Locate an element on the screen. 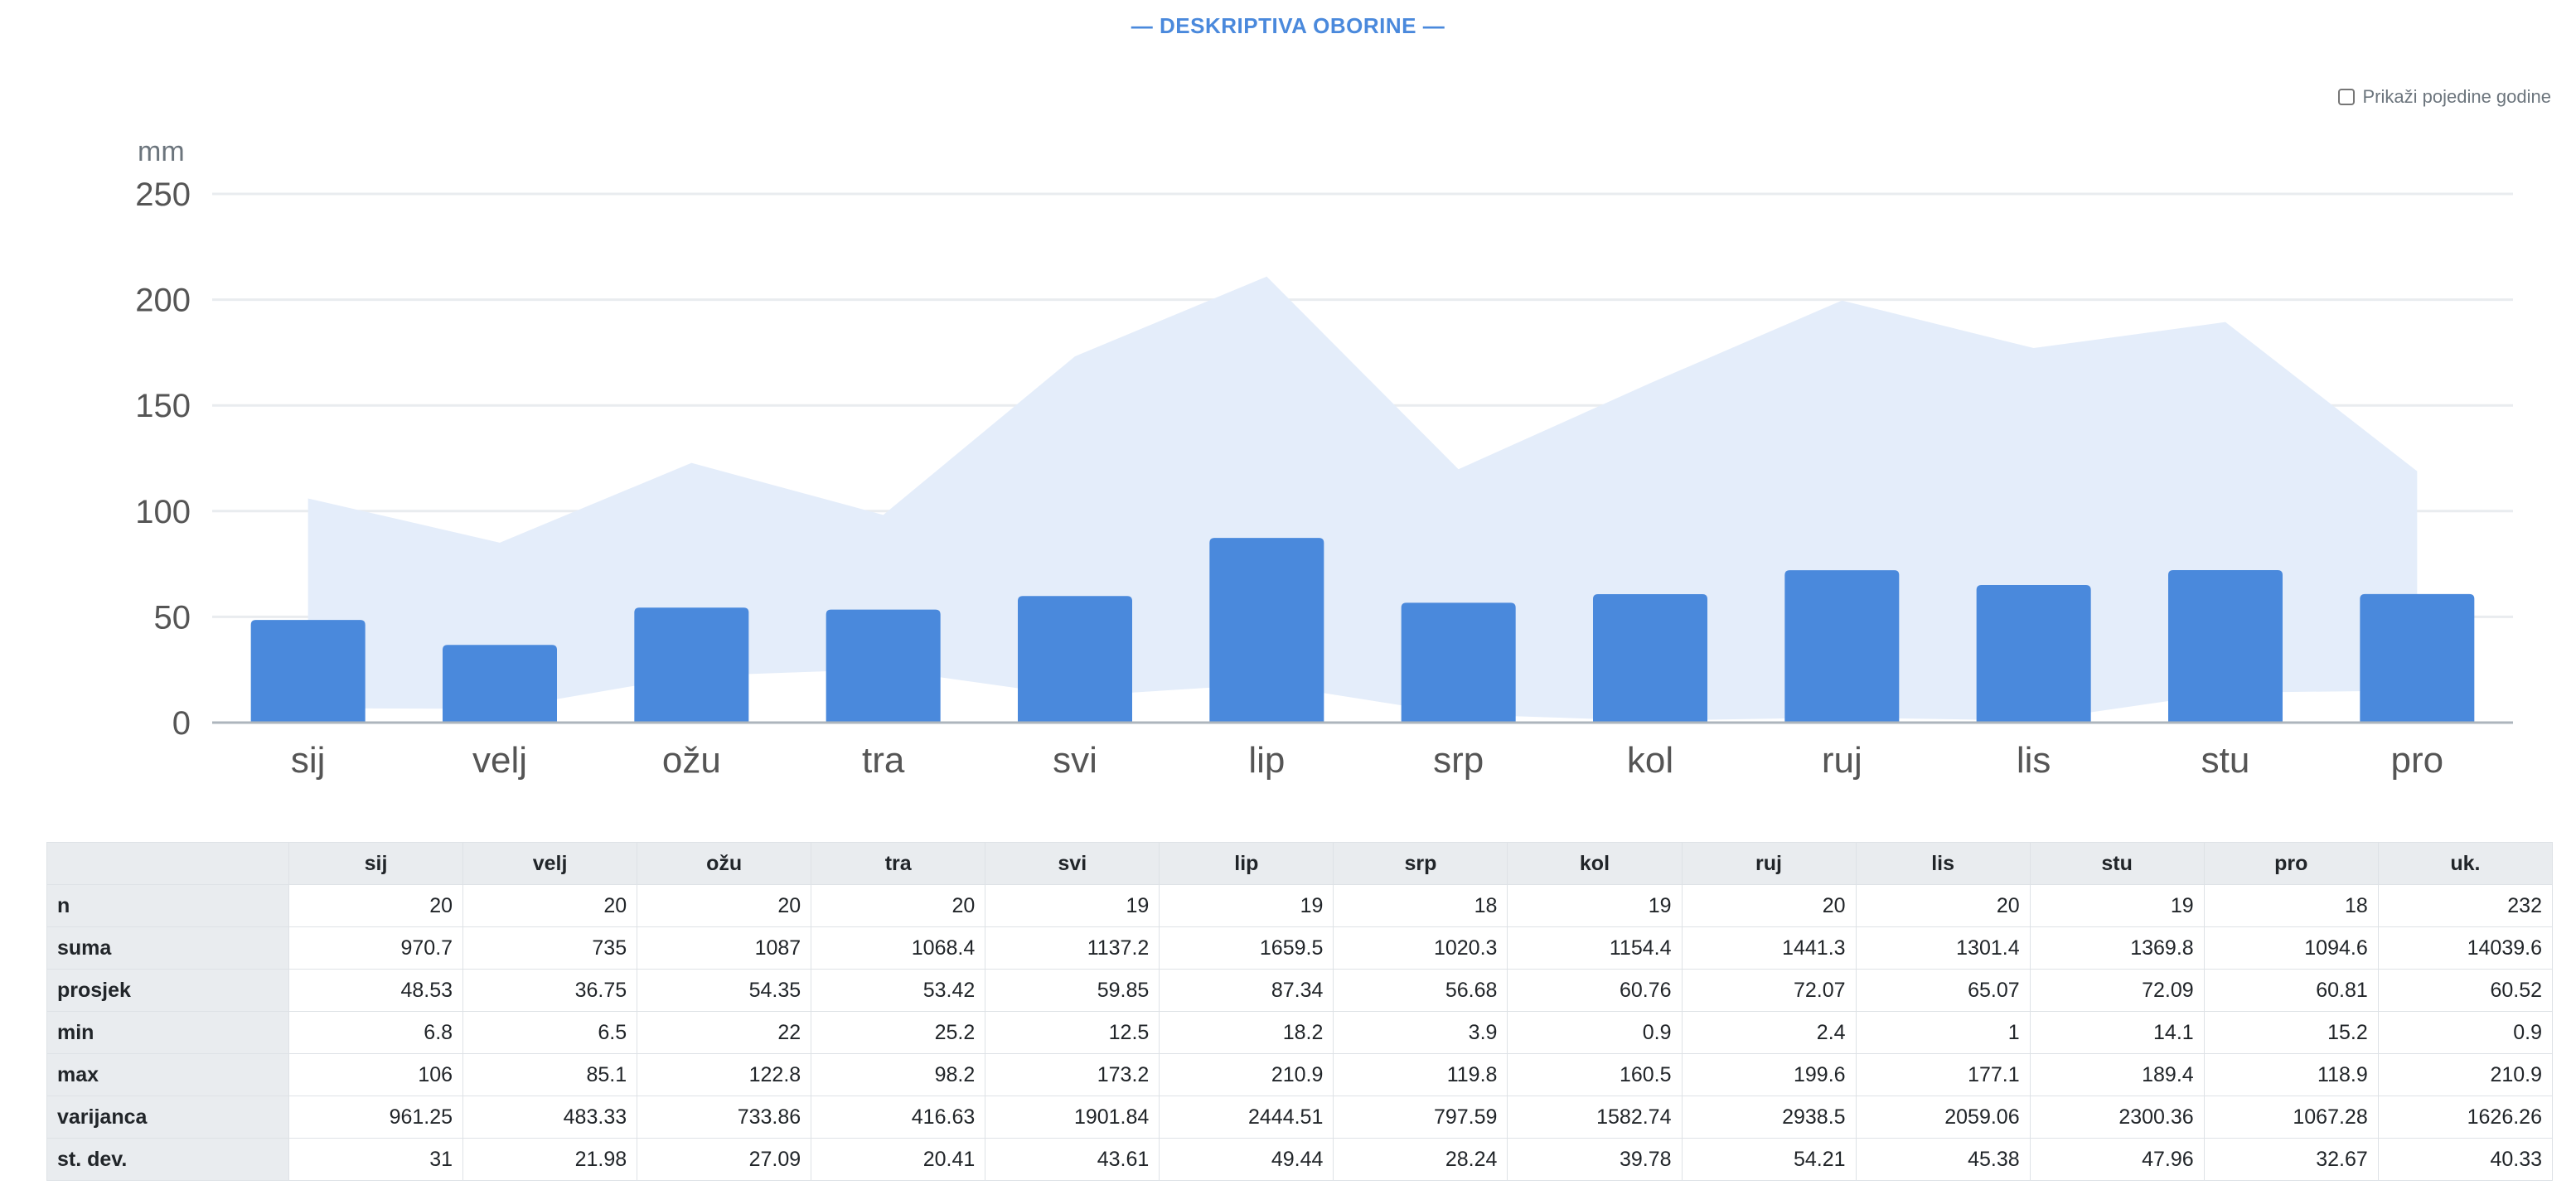 The height and width of the screenshot is (1185, 2576). x-tick-label: velj is located at coordinates (500, 760).